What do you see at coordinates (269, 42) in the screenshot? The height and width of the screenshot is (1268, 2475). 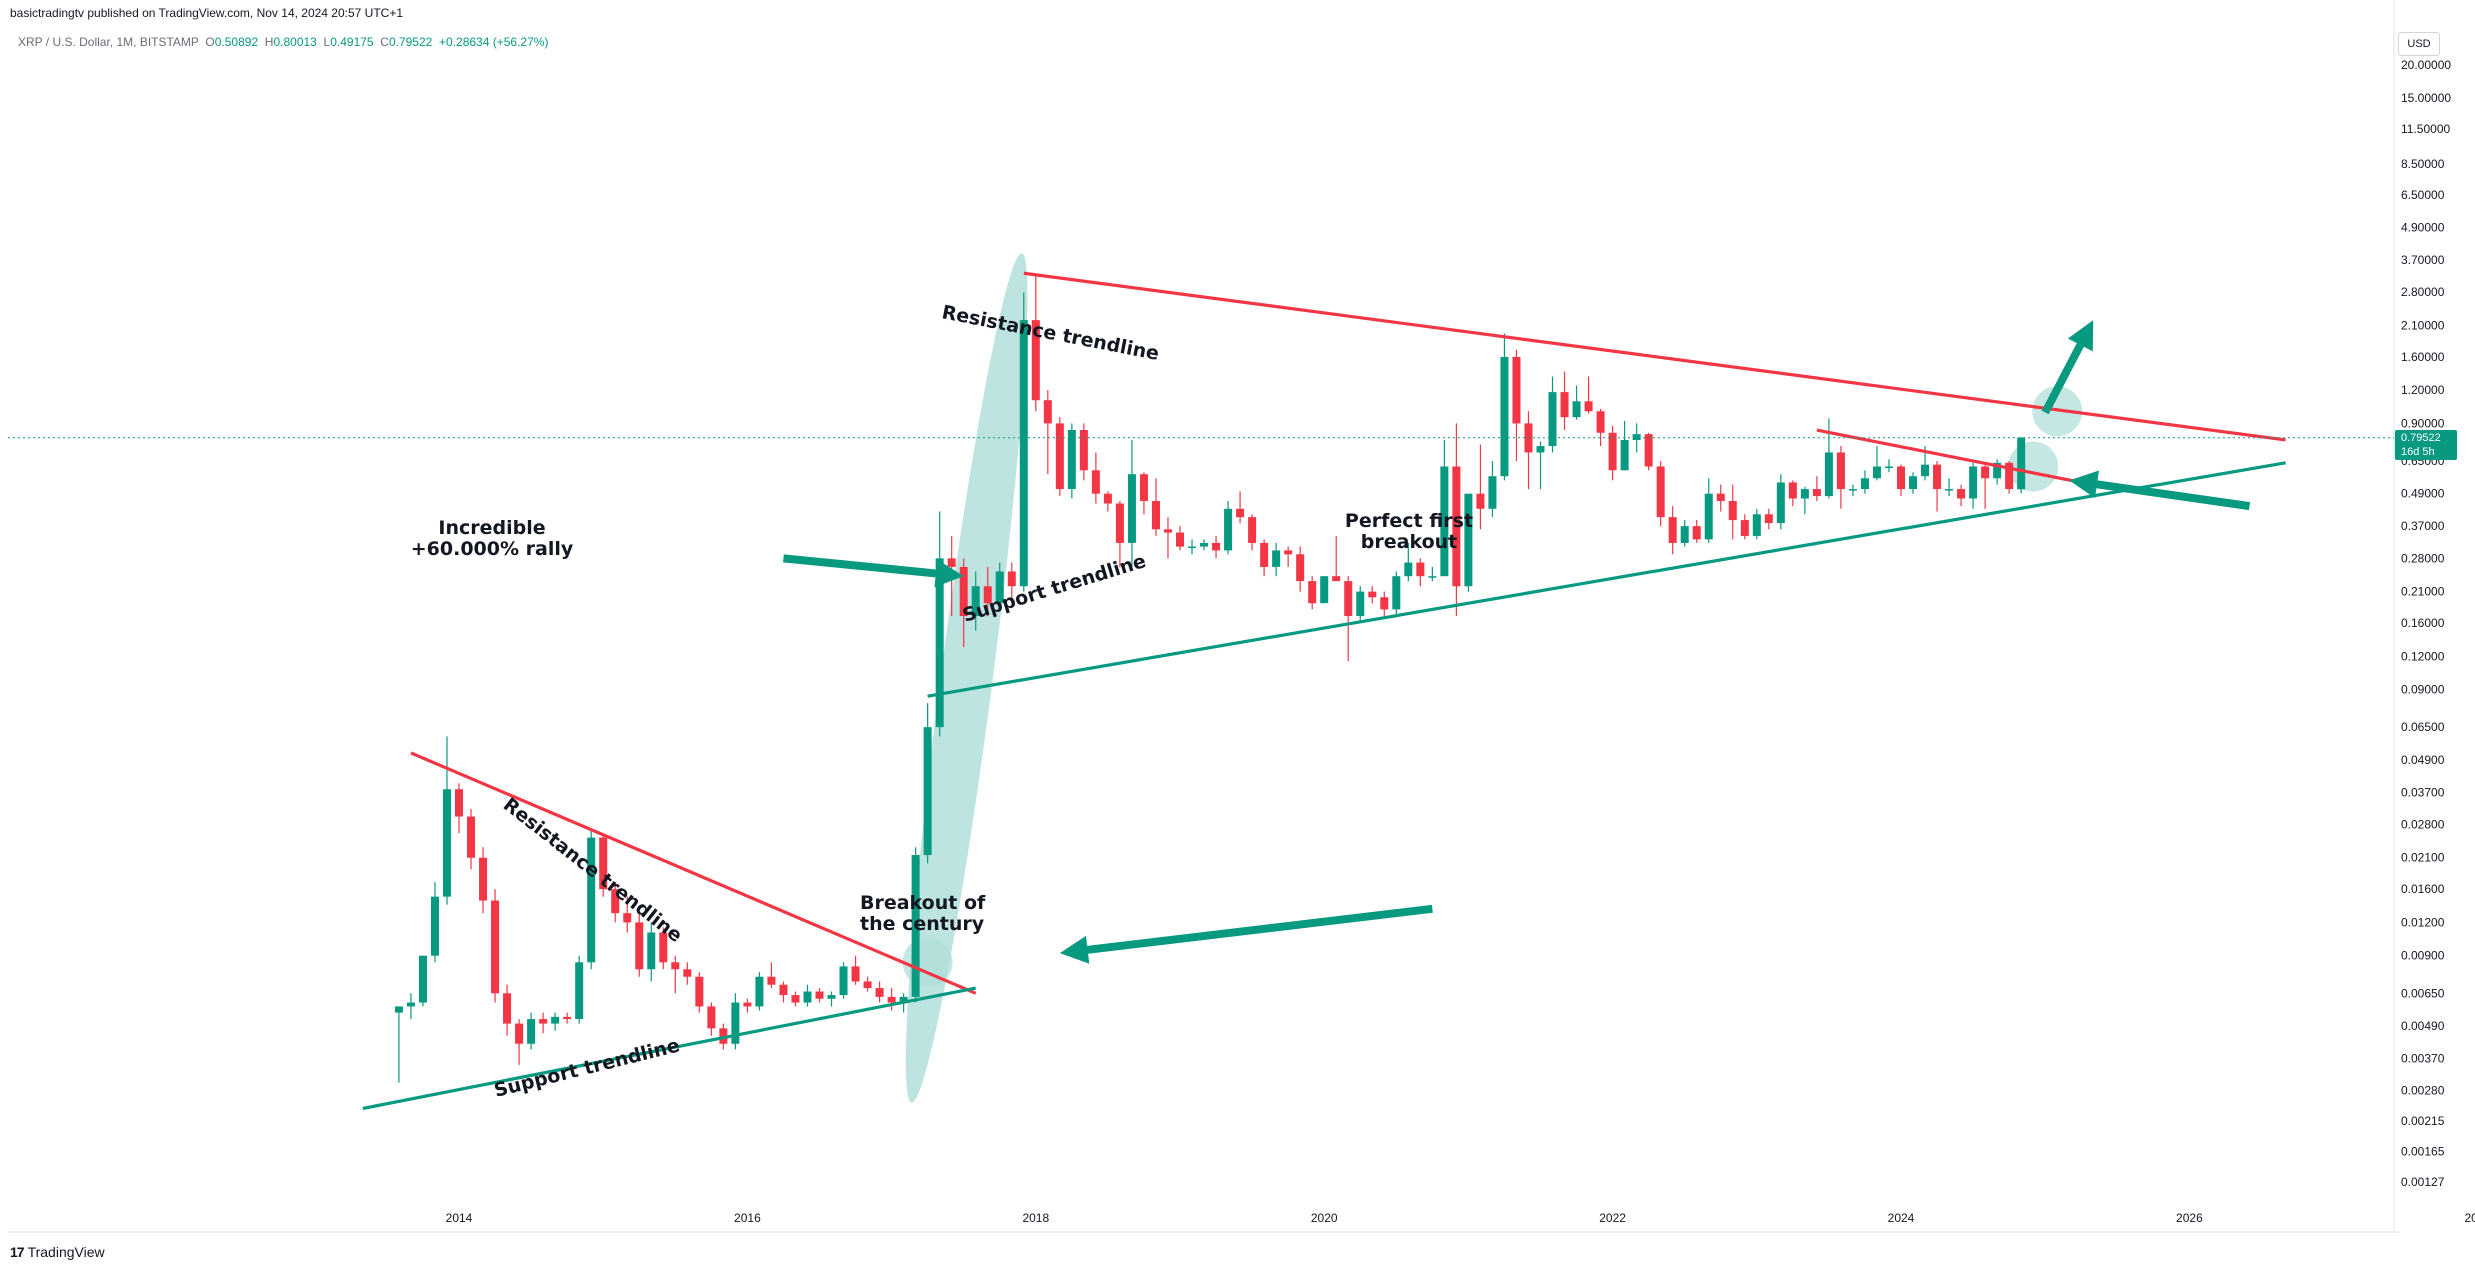 I see `high-label: H` at bounding box center [269, 42].